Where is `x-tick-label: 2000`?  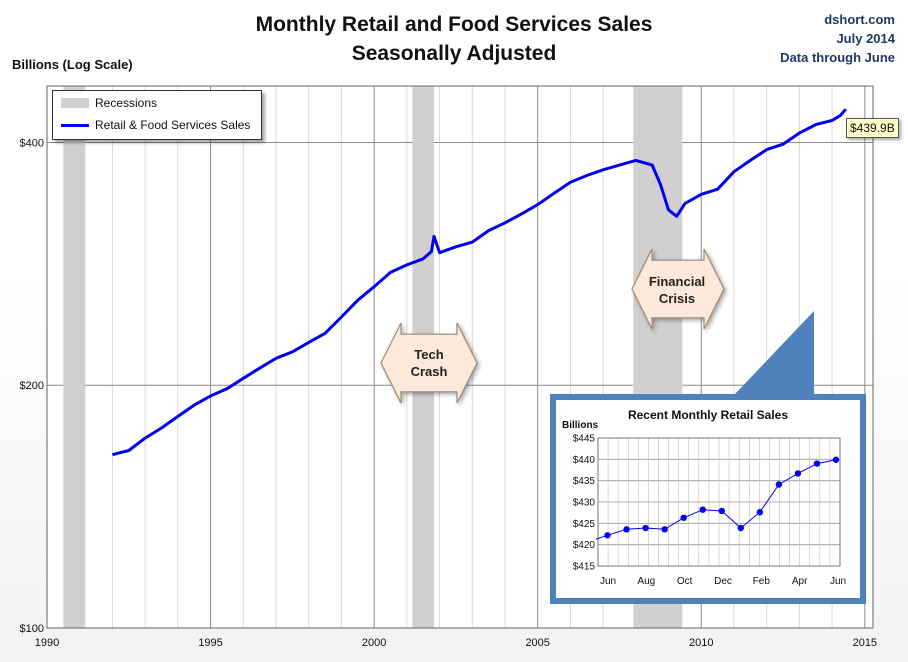 x-tick-label: 2000 is located at coordinates (374, 643).